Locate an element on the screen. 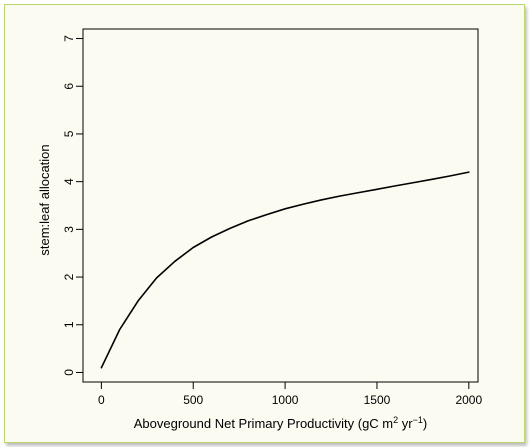 This screenshot has width=530, height=447. x-tick-label: 0 is located at coordinates (101, 400).